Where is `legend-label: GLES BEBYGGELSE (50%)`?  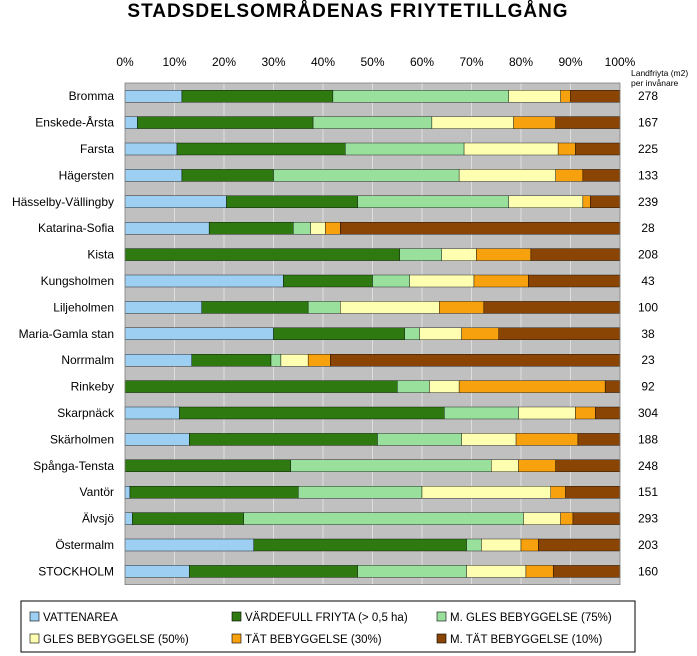 legend-label: GLES BEBYGGELSE (50%) is located at coordinates (116, 640).